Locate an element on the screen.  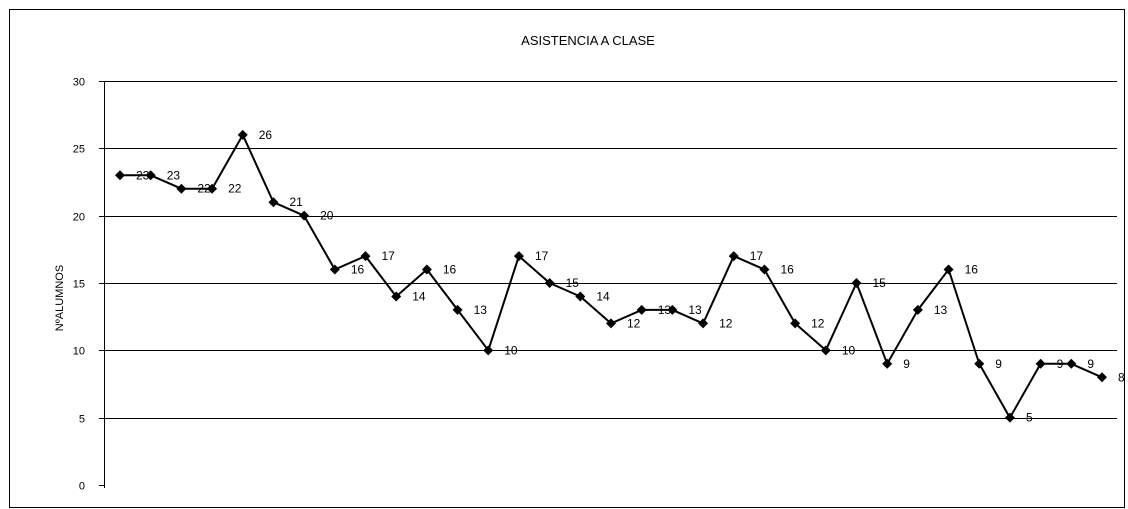
data-label: 8 is located at coordinates (1121, 377).